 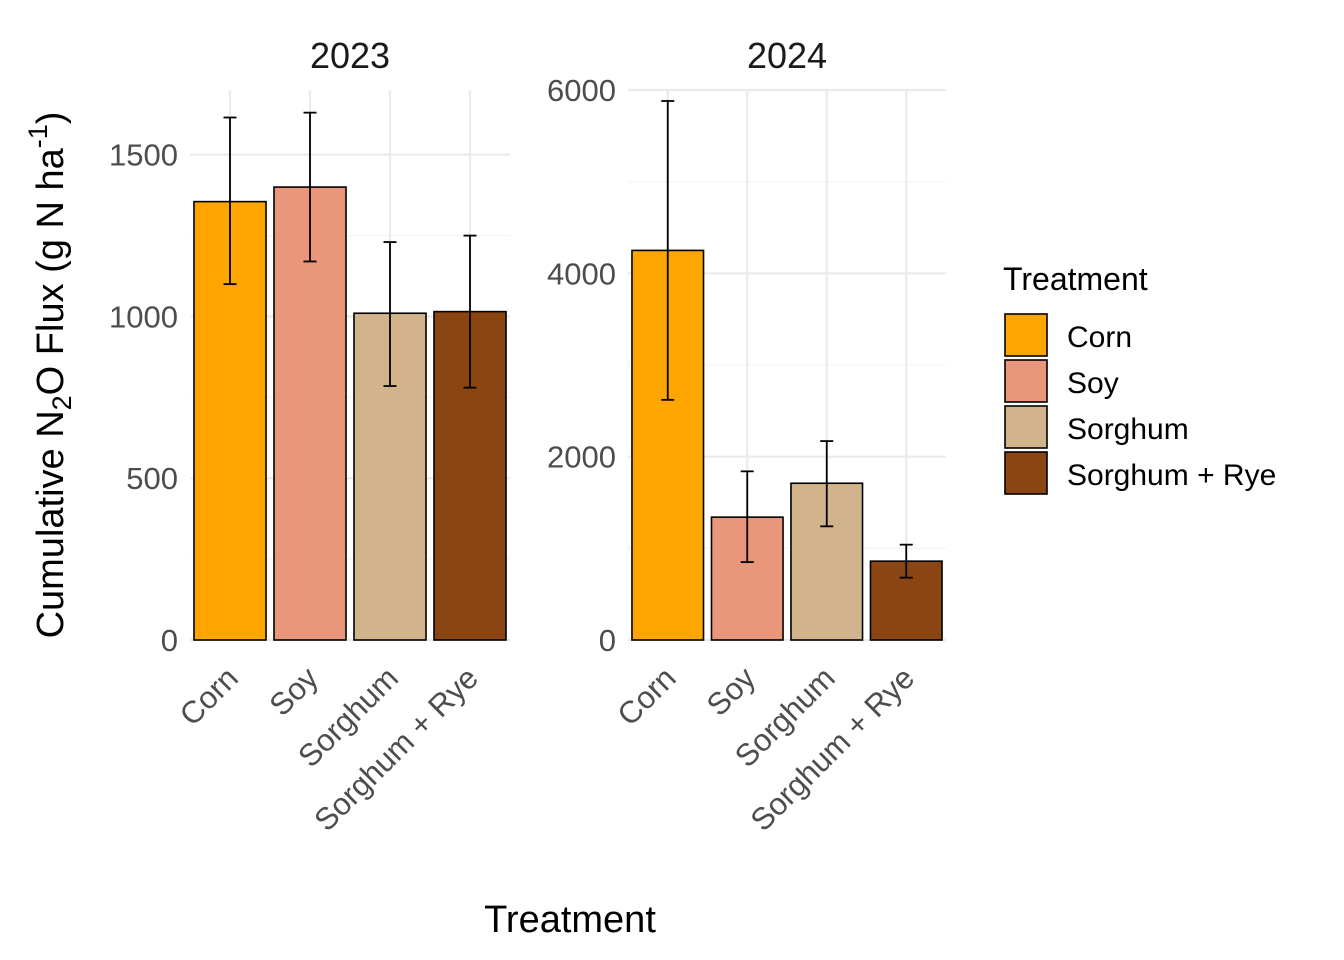 What do you see at coordinates (1139, 378) in the screenshot?
I see `legend: Treatment Corn Soy Sorghum Sorghum + Rye` at bounding box center [1139, 378].